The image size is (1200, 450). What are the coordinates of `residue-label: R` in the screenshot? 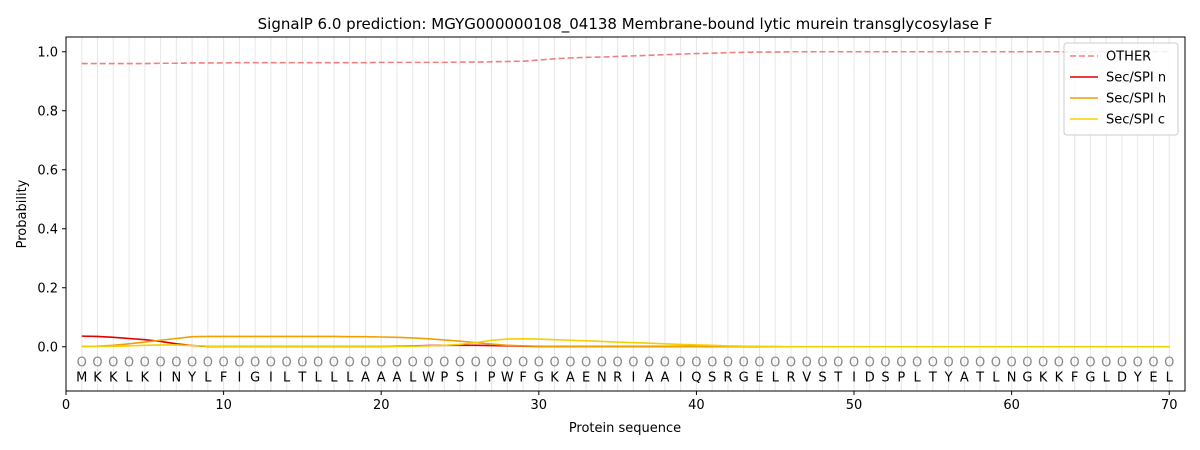 It's located at (790, 377).